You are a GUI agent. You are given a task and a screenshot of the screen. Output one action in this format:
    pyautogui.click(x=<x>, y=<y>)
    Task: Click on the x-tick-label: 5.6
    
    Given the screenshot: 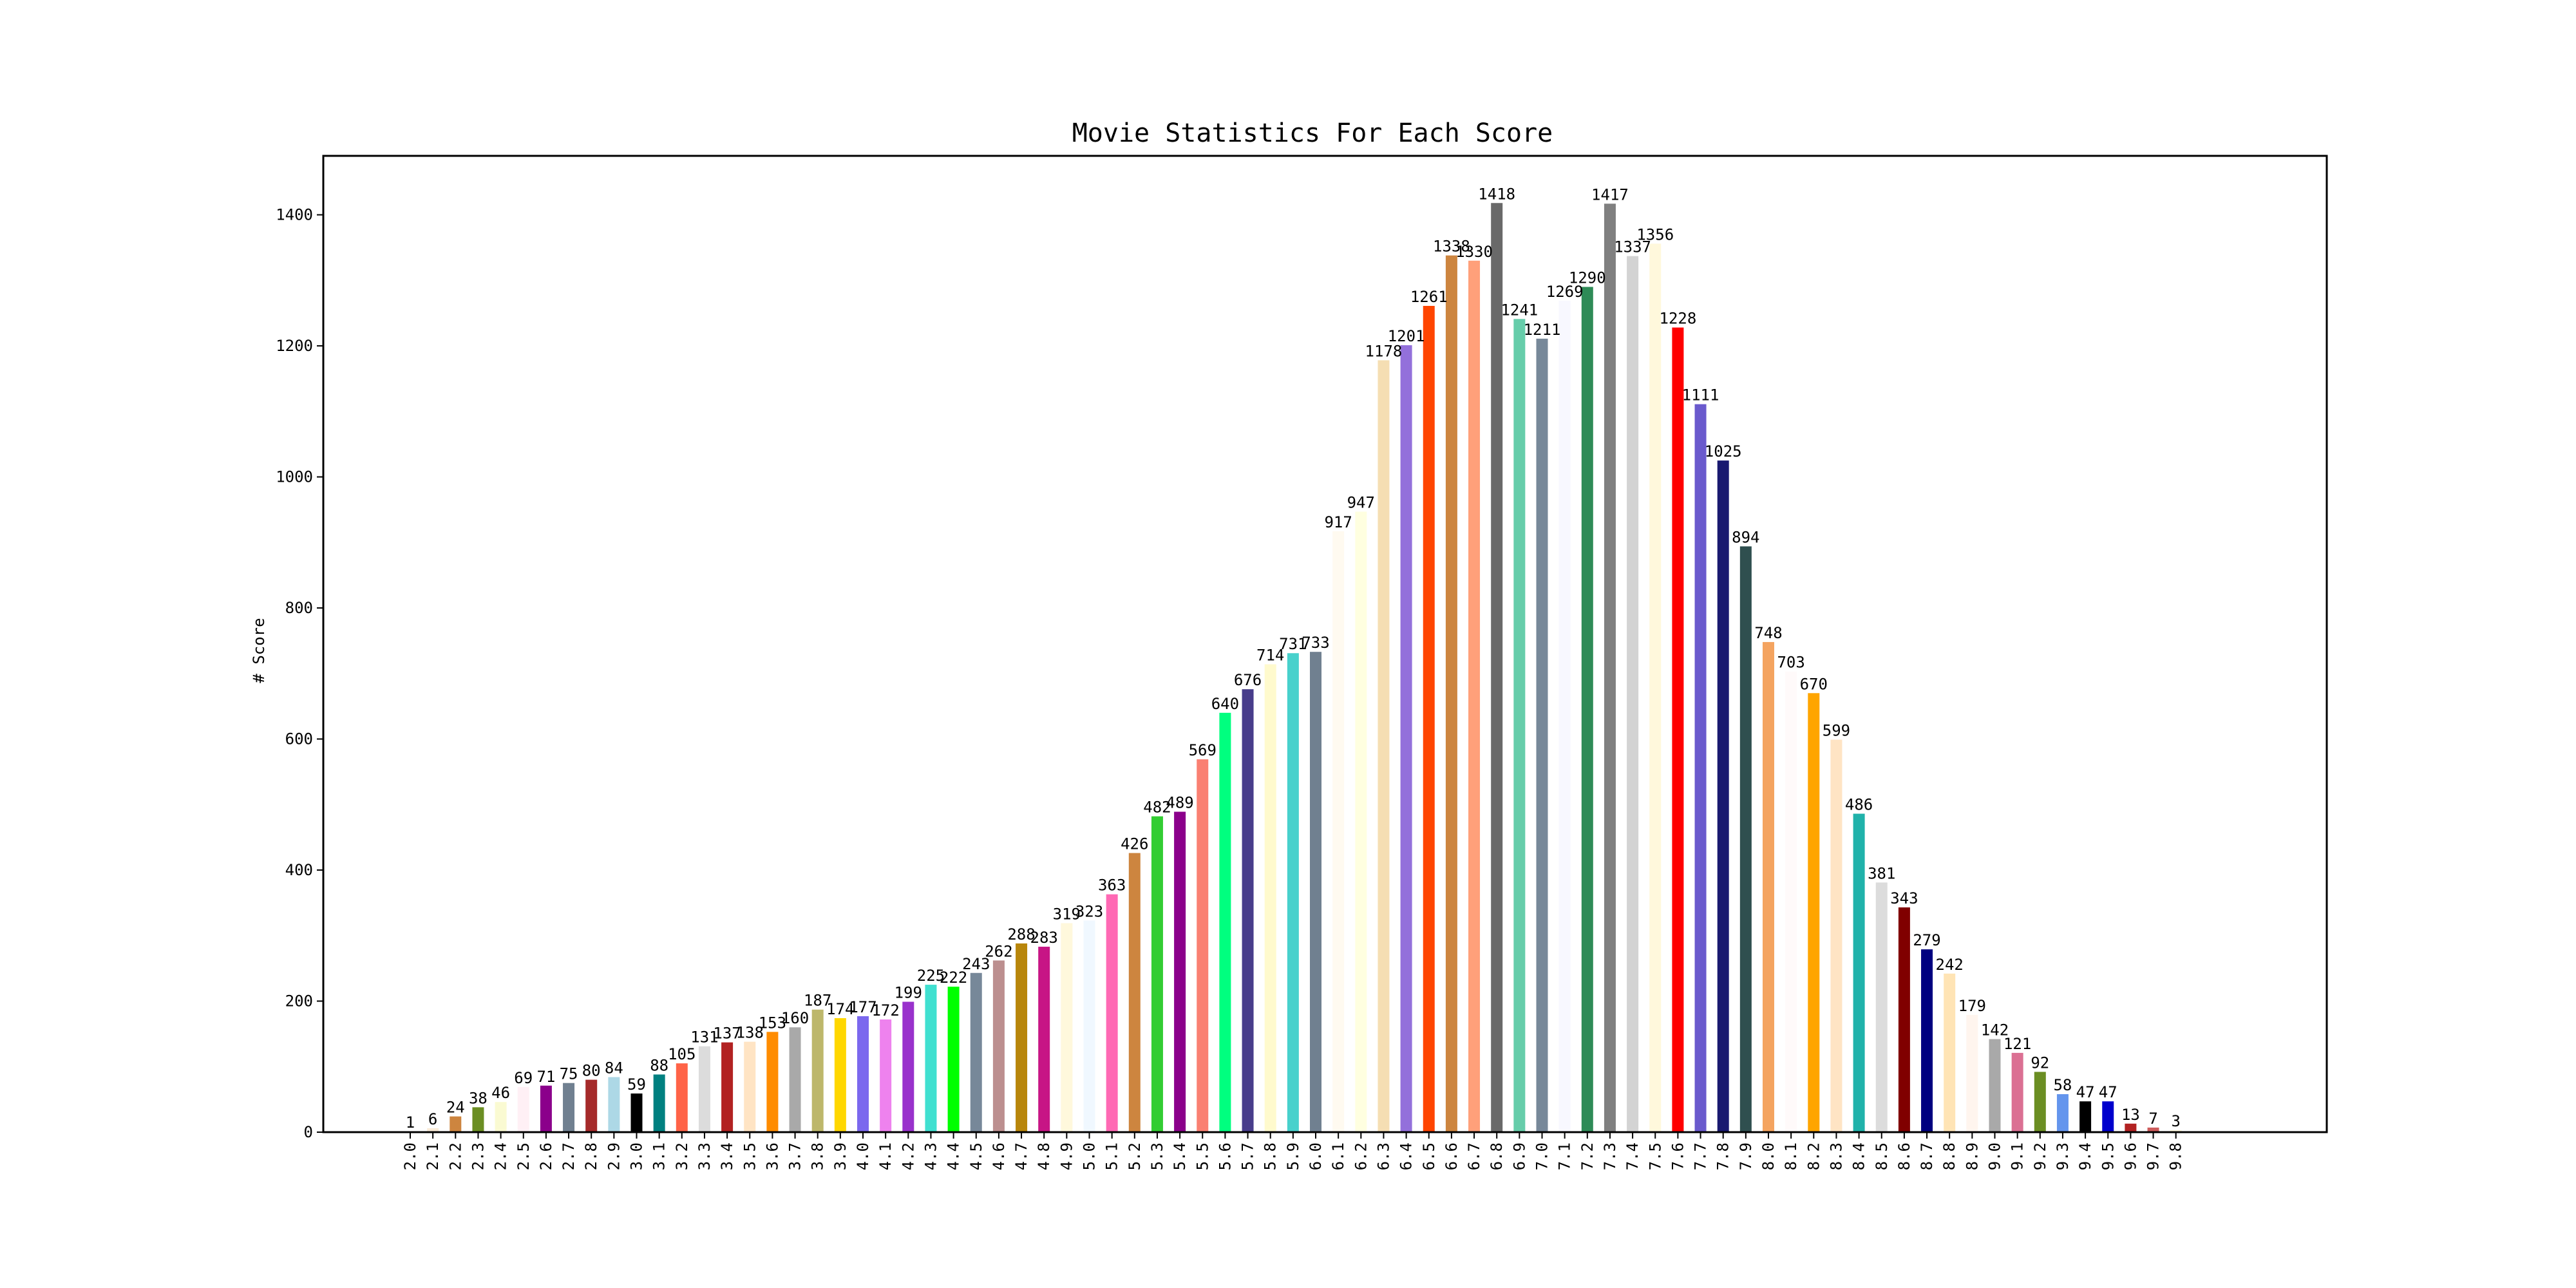 What is the action you would take?
    pyautogui.click(x=1225, y=1156)
    